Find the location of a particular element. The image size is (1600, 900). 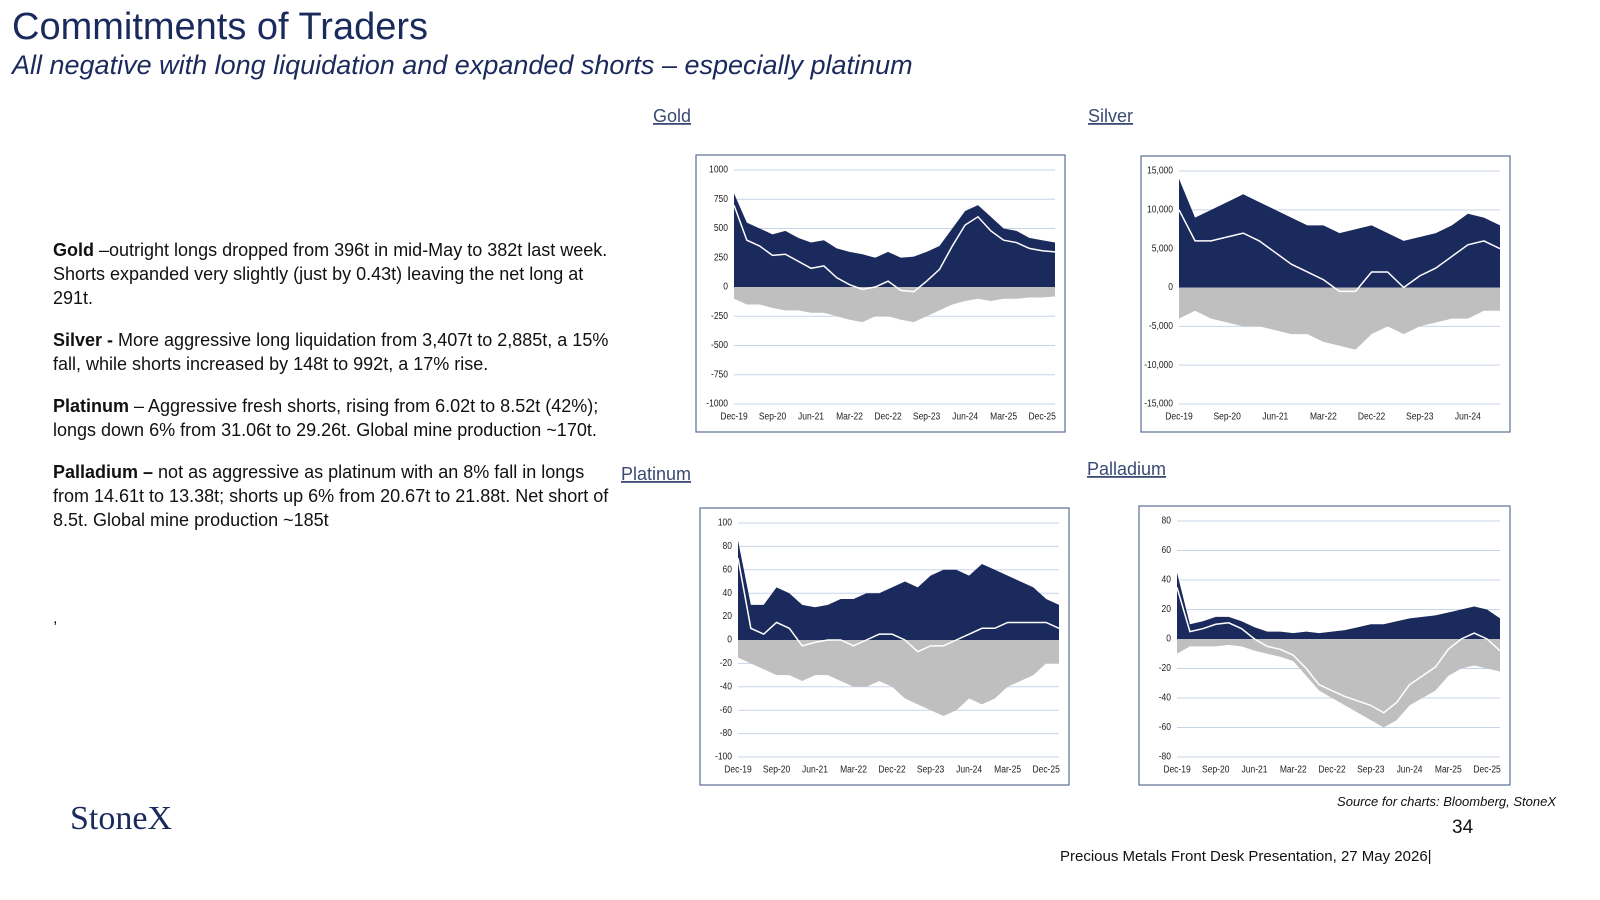

lead: Gold is located at coordinates (76, 250).